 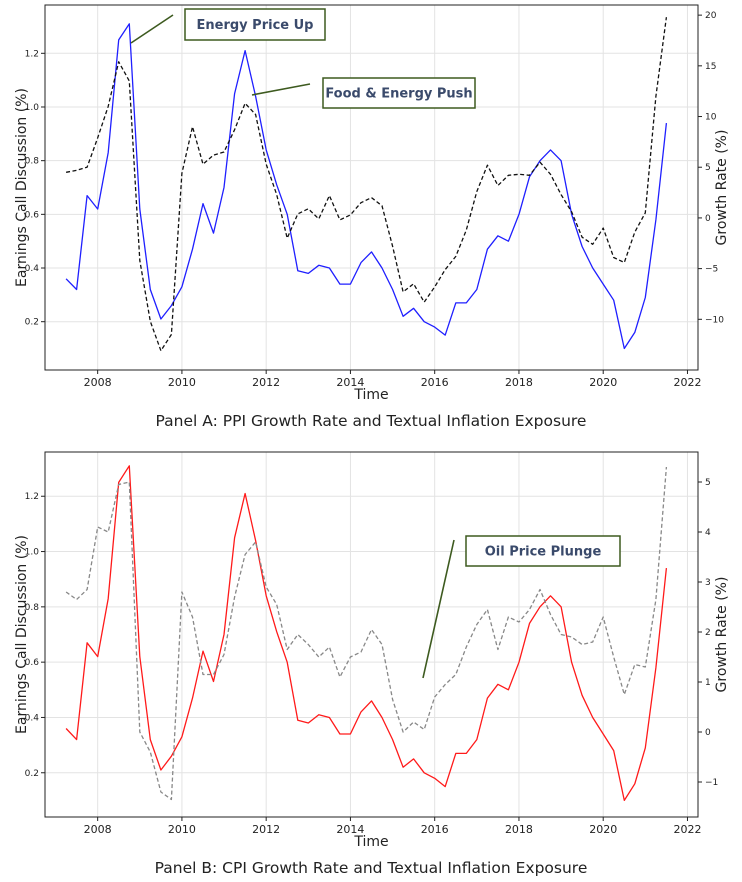 I want to click on y-right-tick-label: 4, so click(x=708, y=533).